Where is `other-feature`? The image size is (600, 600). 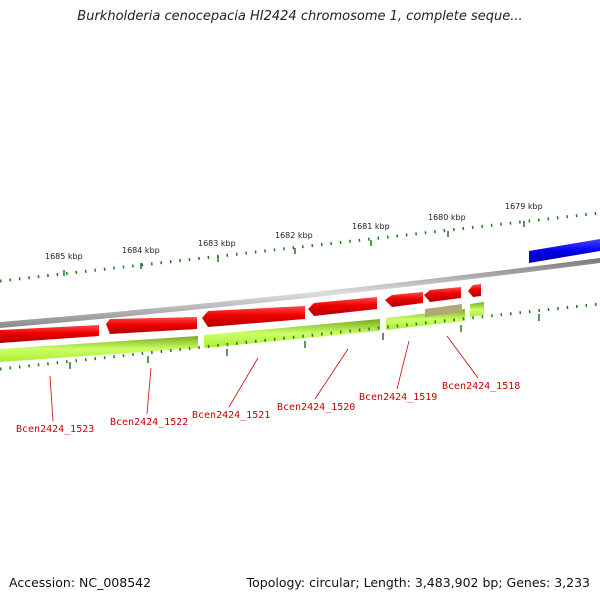 other-feature is located at coordinates (443, 310).